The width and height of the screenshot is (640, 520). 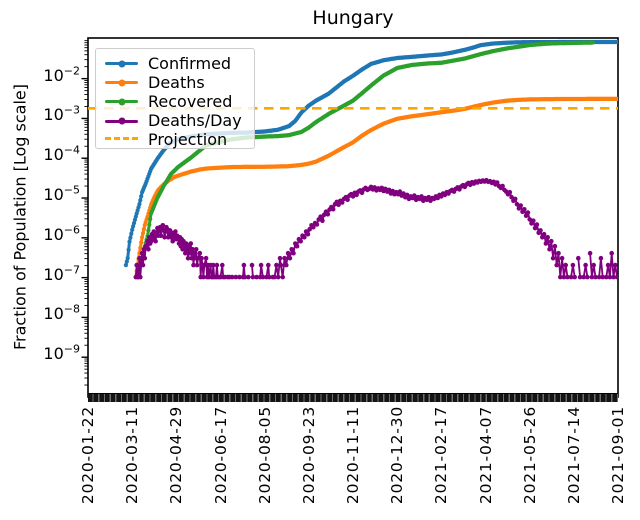 What do you see at coordinates (353, 18) in the screenshot?
I see `chart-title: Hungary` at bounding box center [353, 18].